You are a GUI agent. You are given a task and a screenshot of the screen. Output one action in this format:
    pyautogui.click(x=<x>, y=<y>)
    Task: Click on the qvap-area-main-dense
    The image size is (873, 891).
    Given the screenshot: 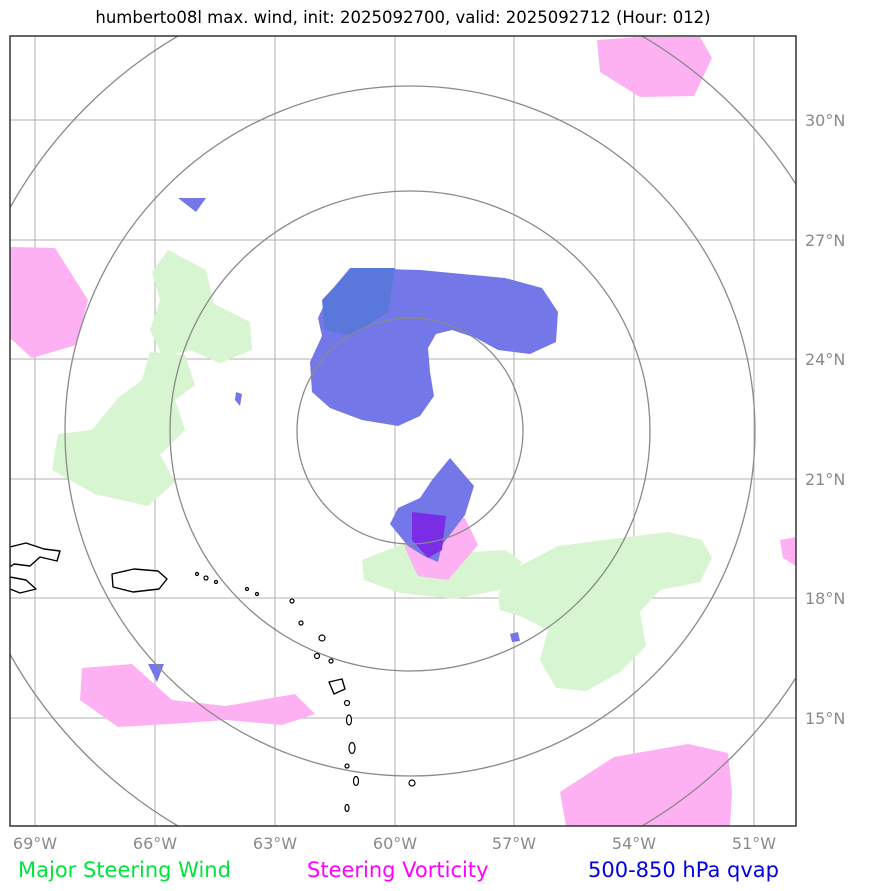 What is the action you would take?
    pyautogui.click(x=358, y=302)
    